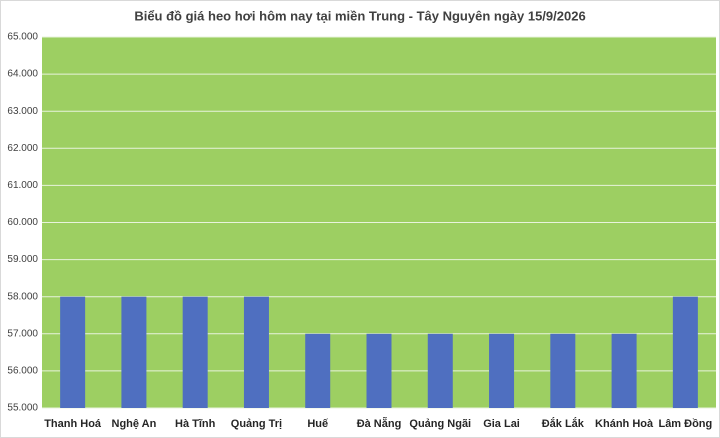  What do you see at coordinates (22, 37) in the screenshot?
I see `y-tick-label: 65.000` at bounding box center [22, 37].